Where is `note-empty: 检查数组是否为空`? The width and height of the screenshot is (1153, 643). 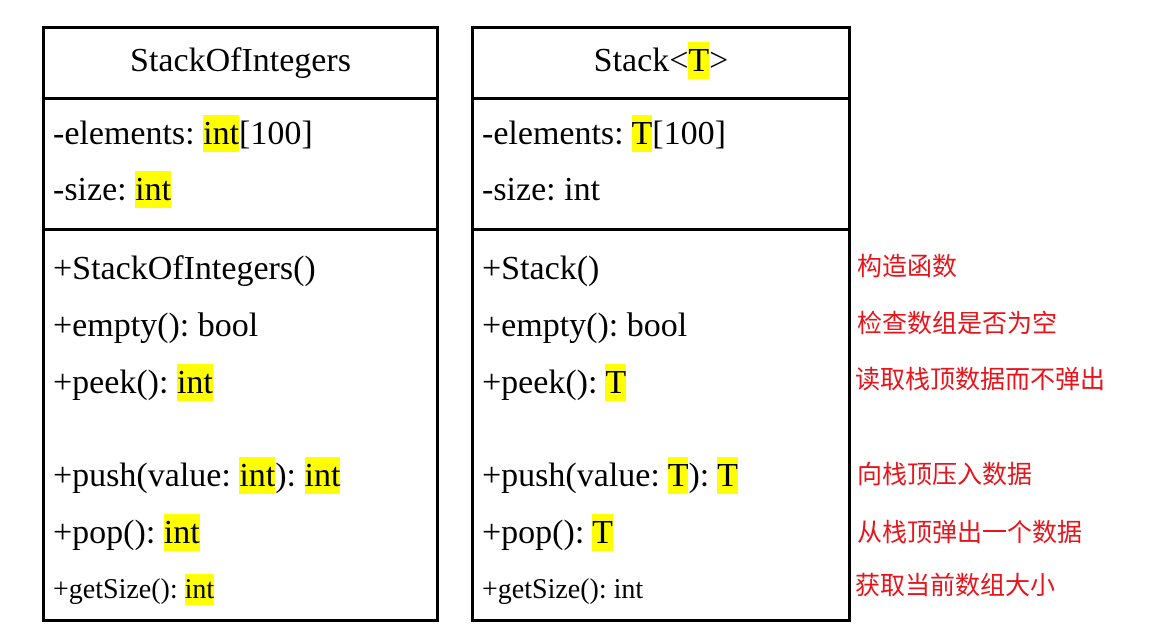 note-empty: 检查数组是否为空 is located at coordinates (957, 323).